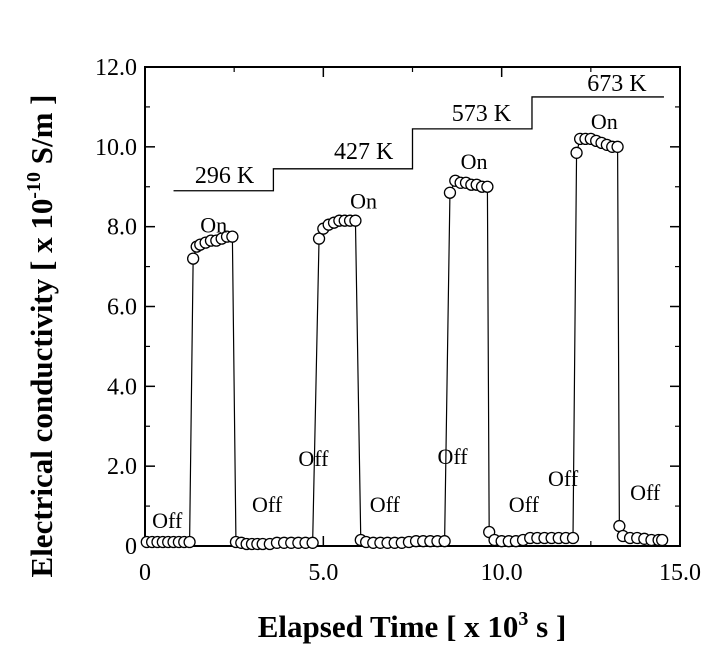 The width and height of the screenshot is (710, 656). What do you see at coordinates (412, 626) in the screenshot?
I see `x-axis-title: Elapsed Time [ x 103 s ]` at bounding box center [412, 626].